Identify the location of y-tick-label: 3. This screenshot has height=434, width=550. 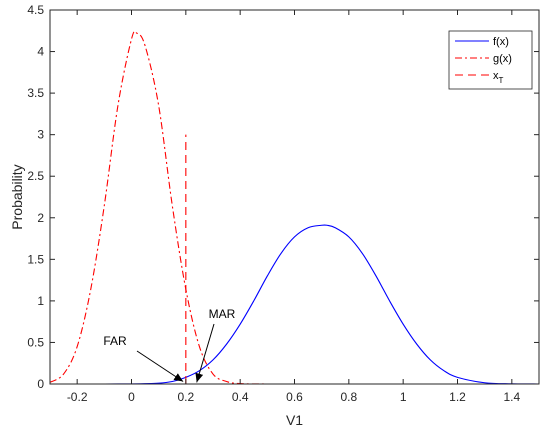
(40, 135).